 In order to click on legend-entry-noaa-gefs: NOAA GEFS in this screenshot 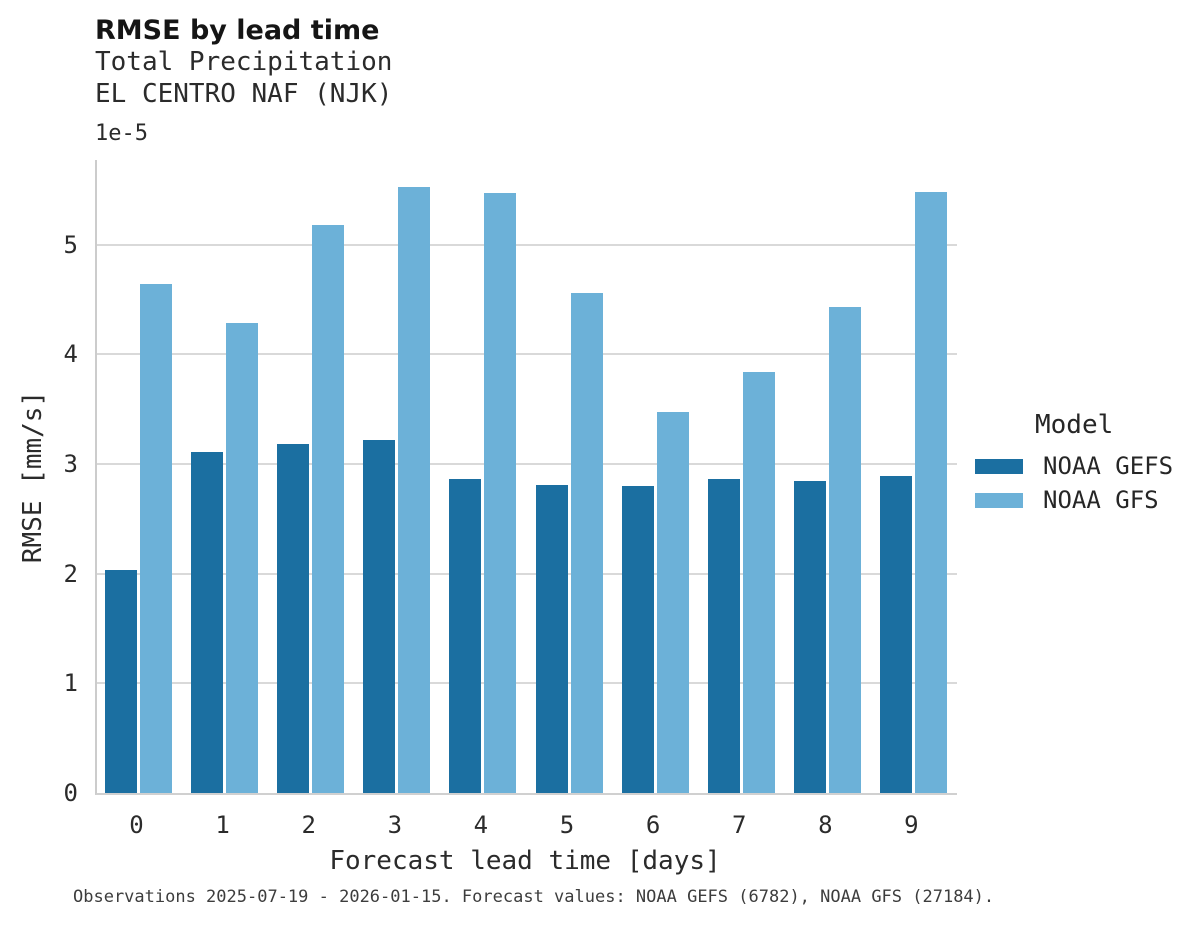, I will do `click(1074, 466)`.